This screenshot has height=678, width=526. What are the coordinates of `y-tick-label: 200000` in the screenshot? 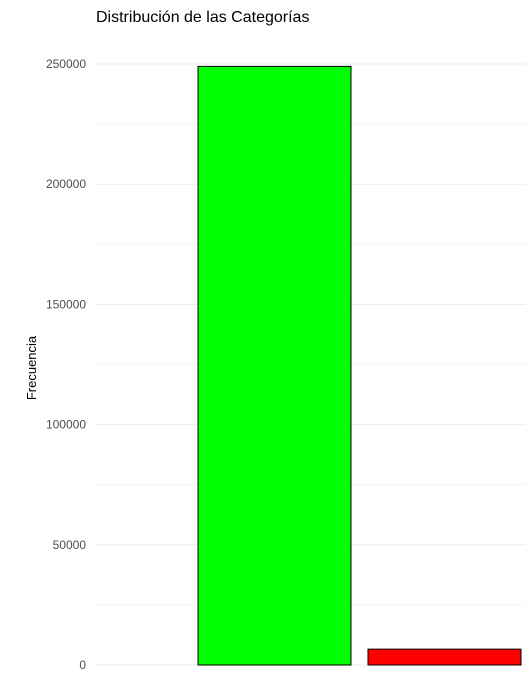 It's located at (66, 184).